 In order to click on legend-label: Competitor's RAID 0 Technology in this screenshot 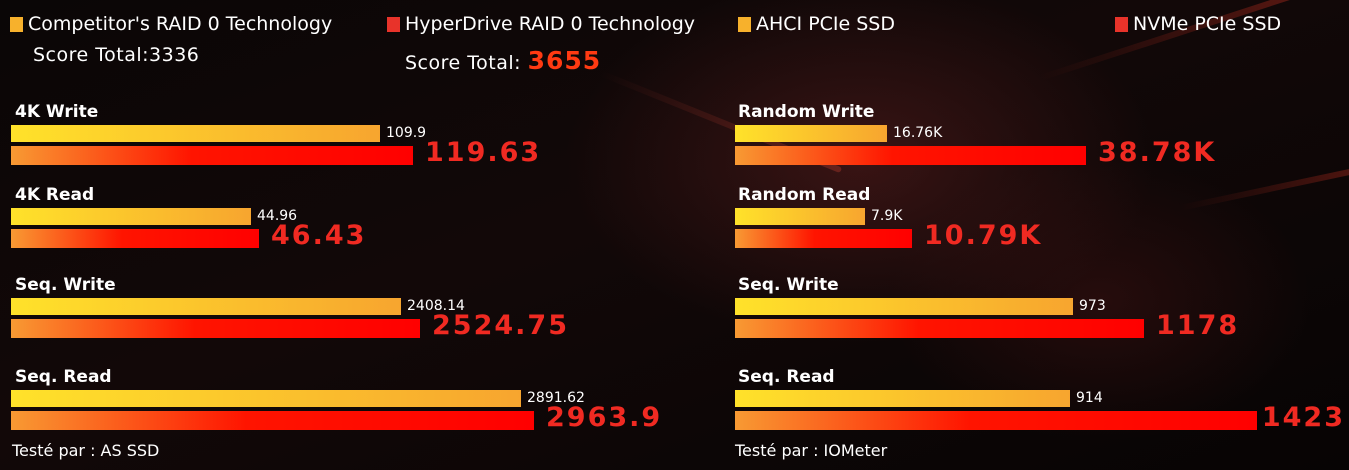, I will do `click(180, 24)`.